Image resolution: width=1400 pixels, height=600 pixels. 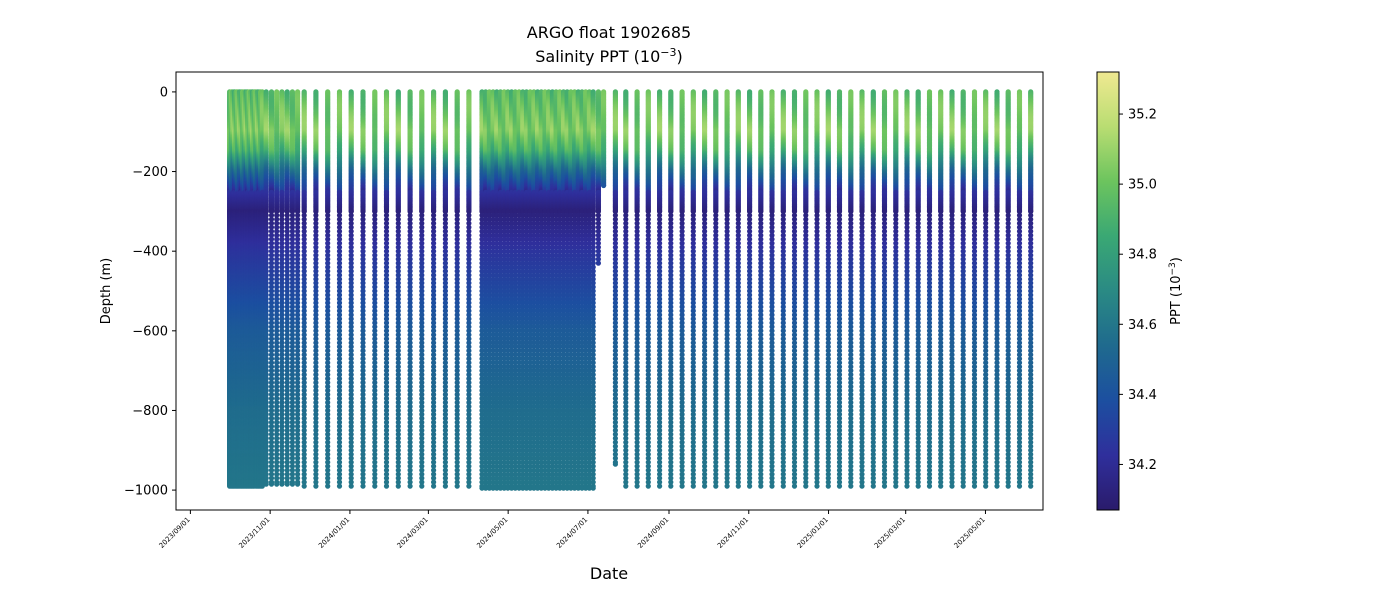 I want to click on chart-subtitle-base: Salinity PPT (10, so click(x=597, y=56).